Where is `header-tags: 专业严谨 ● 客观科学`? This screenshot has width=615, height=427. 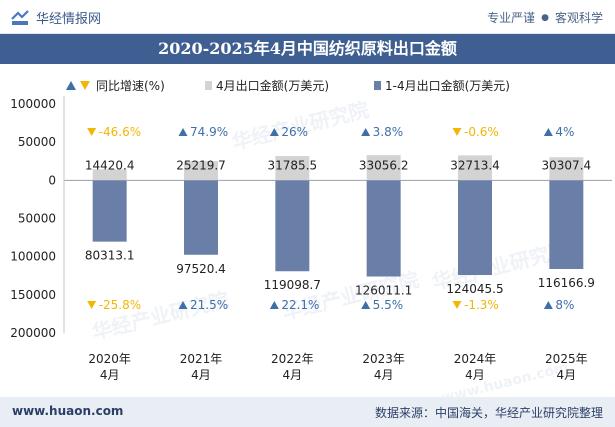
header-tags: 专业严谨 ● 客观科学 is located at coordinates (545, 17).